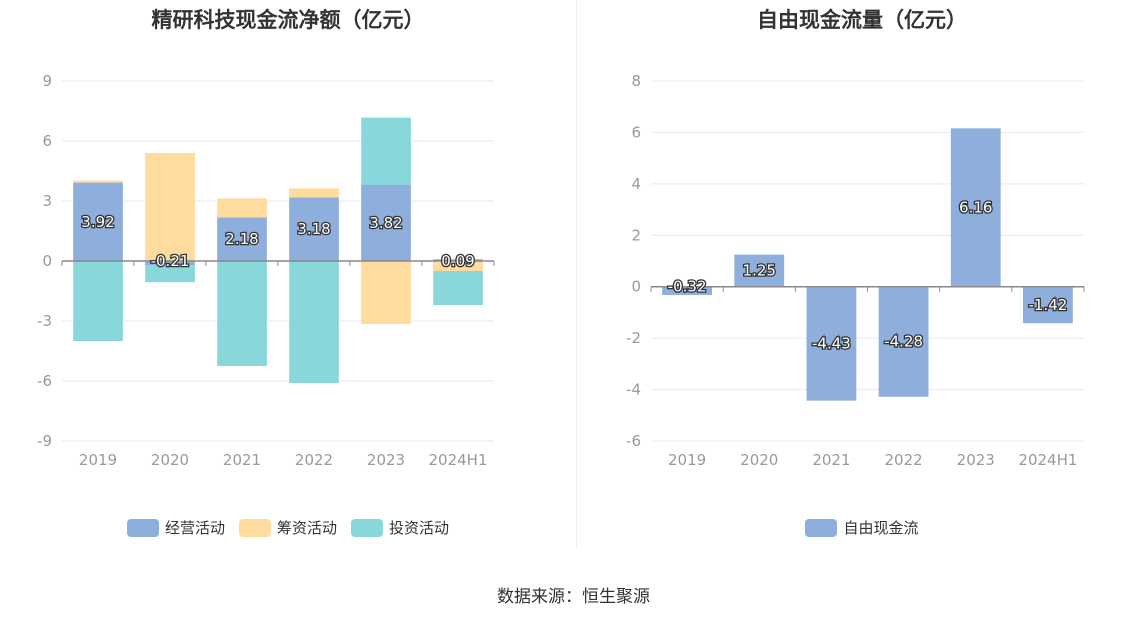 The width and height of the screenshot is (1147, 619). I want to click on y-tick-label: -2, so click(633, 338).